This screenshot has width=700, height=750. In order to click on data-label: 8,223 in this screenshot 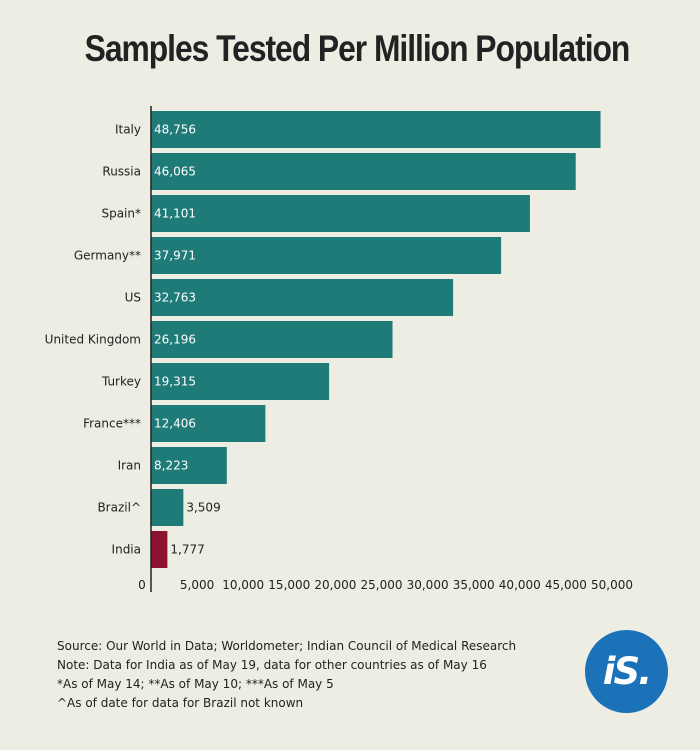, I will do `click(171, 466)`.